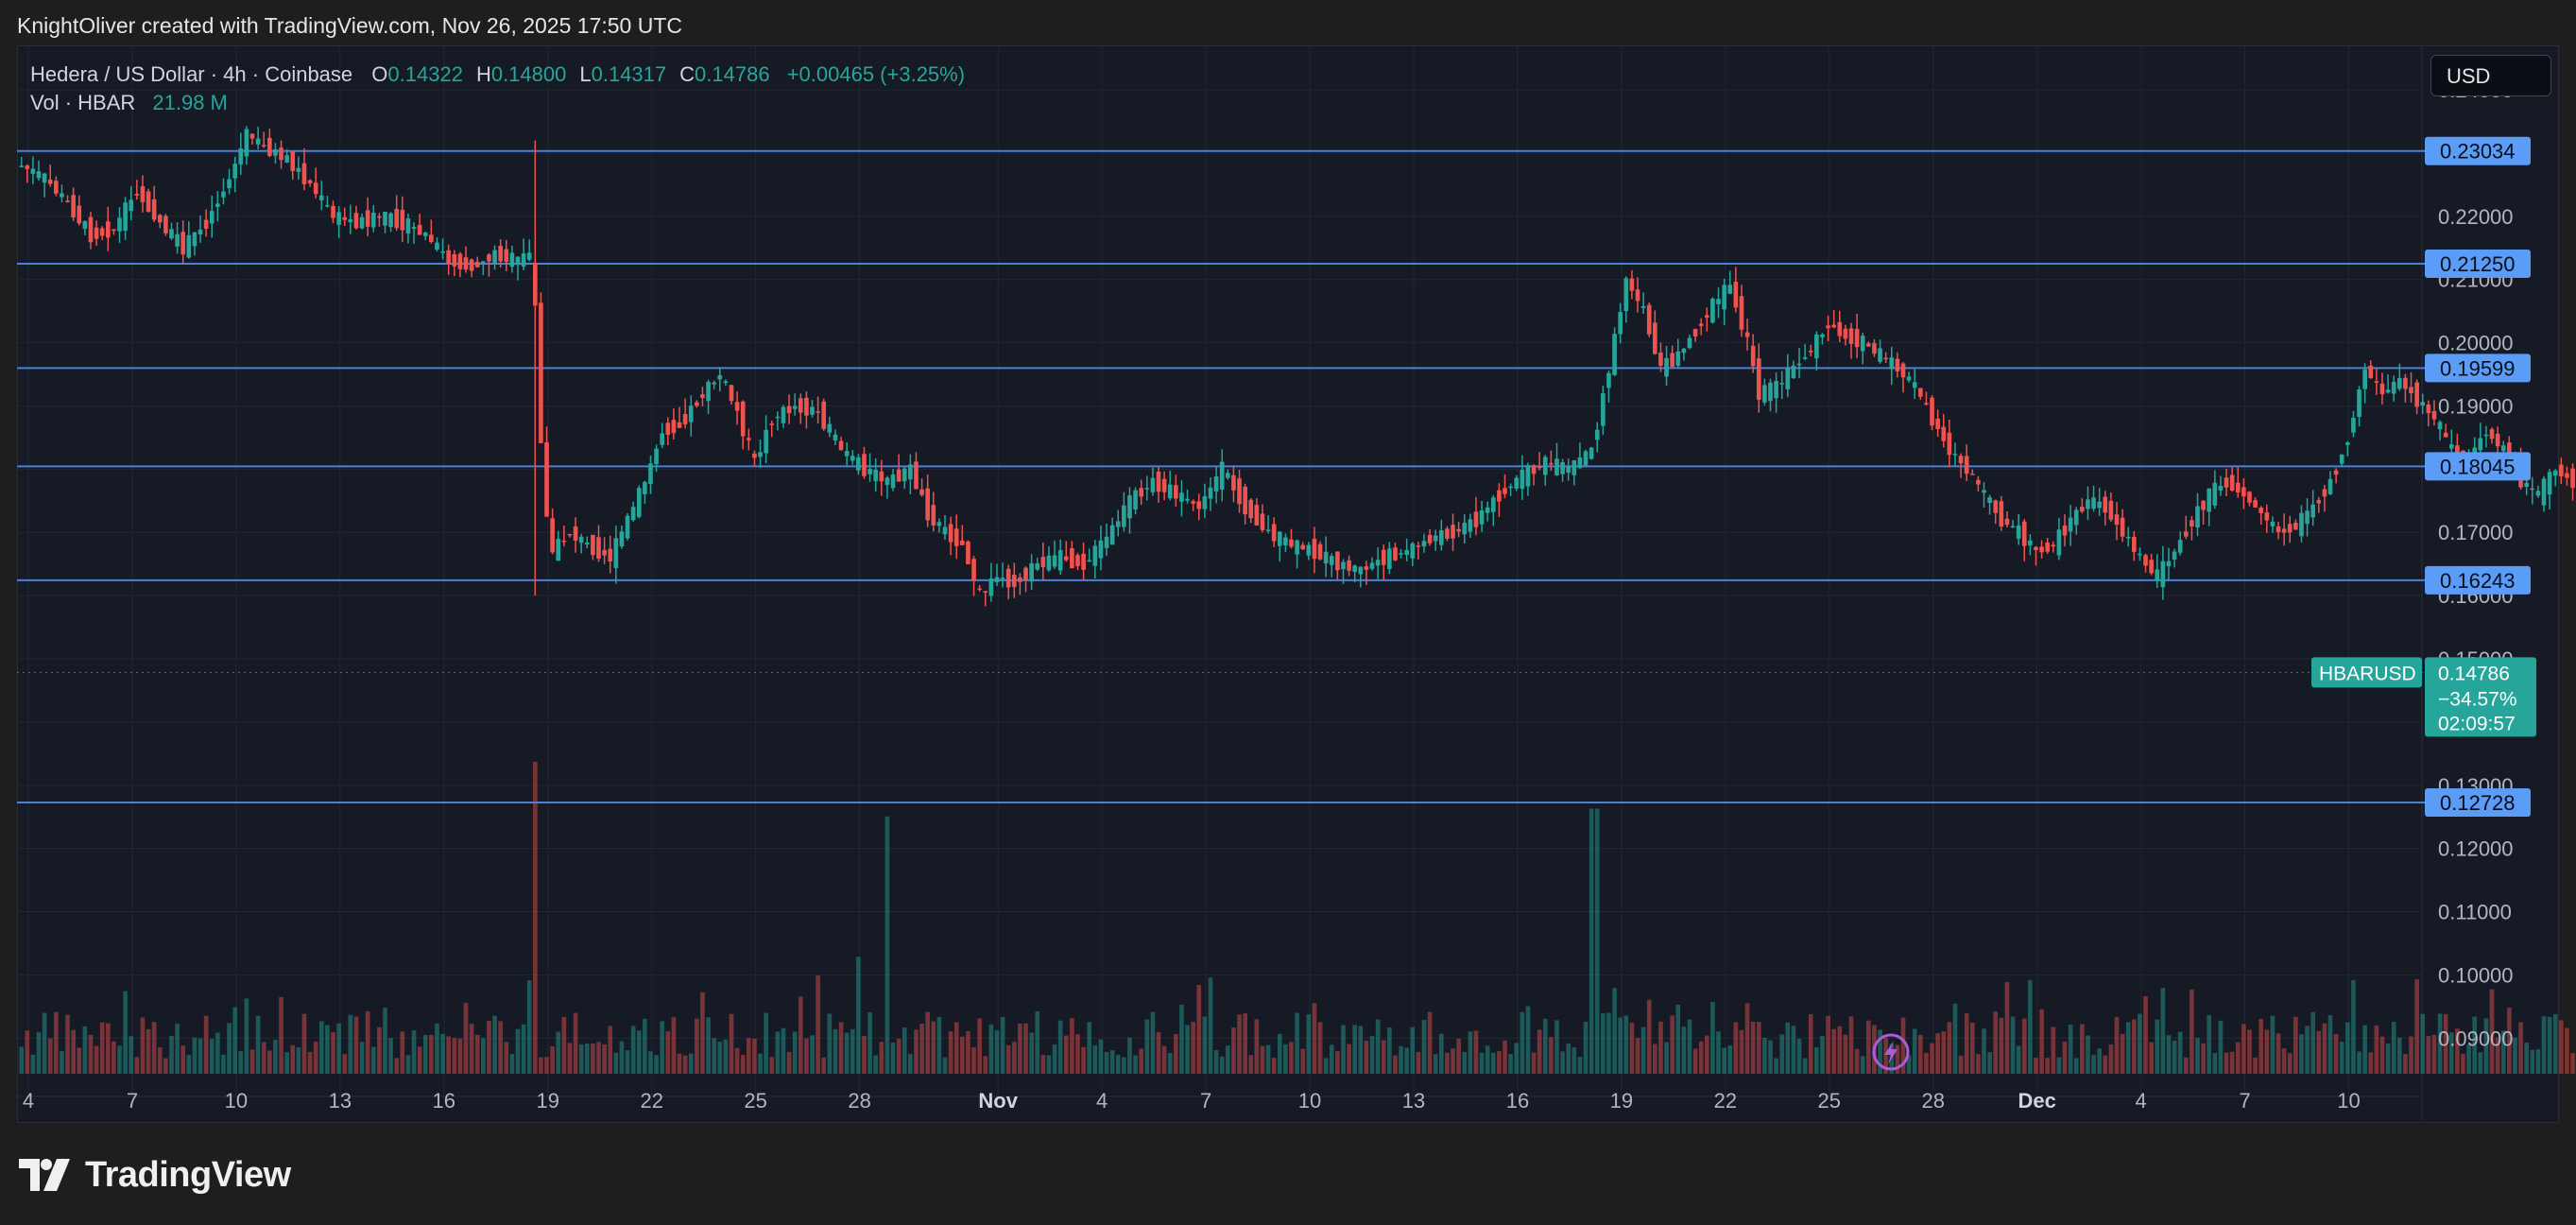  Describe the element at coordinates (2490, 75) in the screenshot. I see `currency-button: USD` at that location.